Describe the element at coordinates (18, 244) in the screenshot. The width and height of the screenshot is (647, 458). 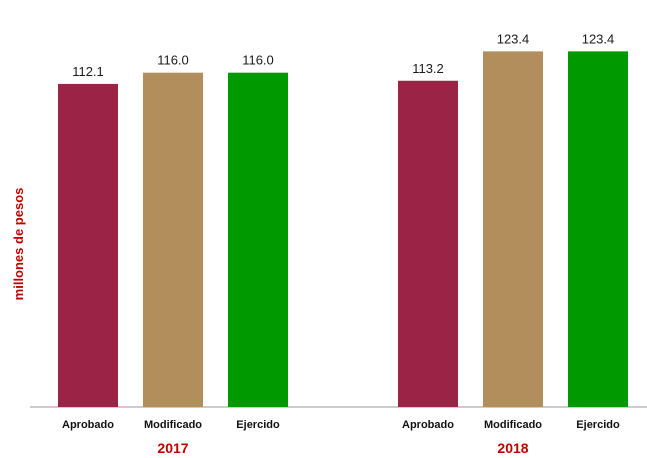
I see `y-axis-label: millones de pesos` at that location.